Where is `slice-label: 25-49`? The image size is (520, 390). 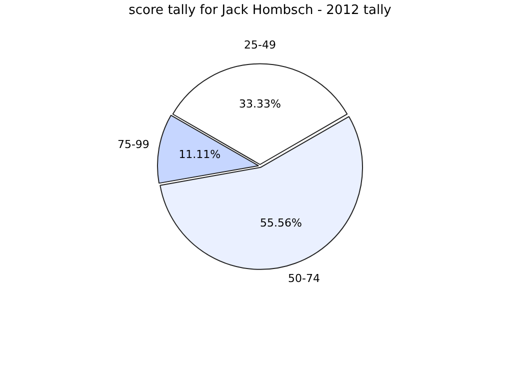 slice-label: 25-49 is located at coordinates (260, 45).